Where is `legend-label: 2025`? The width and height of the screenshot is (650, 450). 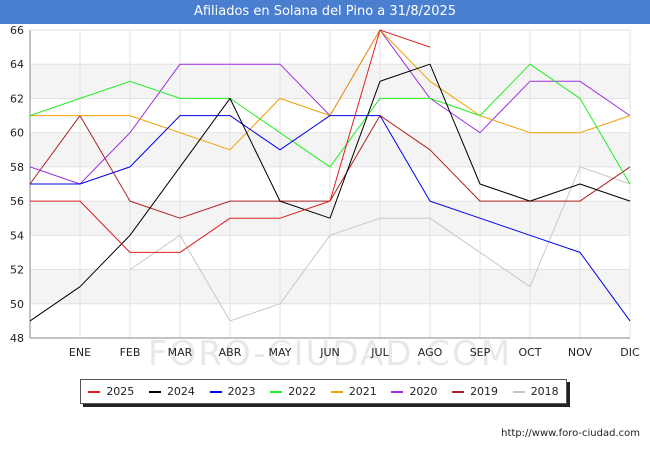
legend-label: 2025 is located at coordinates (120, 391).